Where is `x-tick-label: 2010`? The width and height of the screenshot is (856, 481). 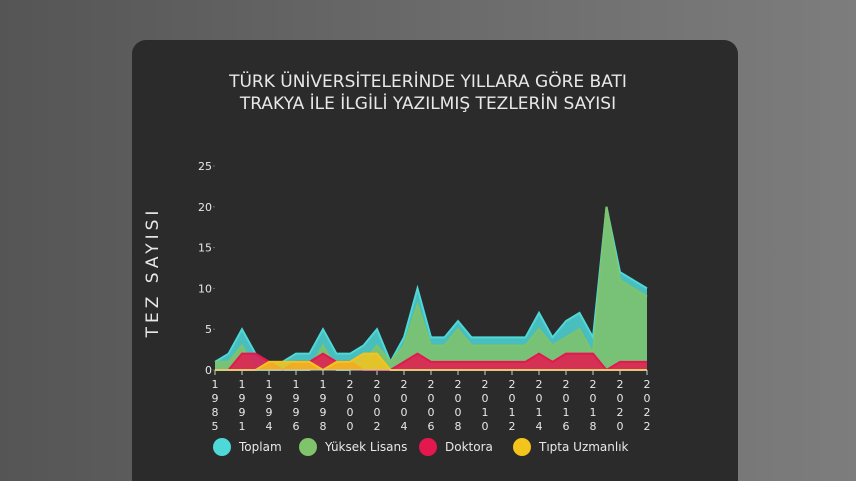
x-tick-label: 2010 is located at coordinates (485, 406).